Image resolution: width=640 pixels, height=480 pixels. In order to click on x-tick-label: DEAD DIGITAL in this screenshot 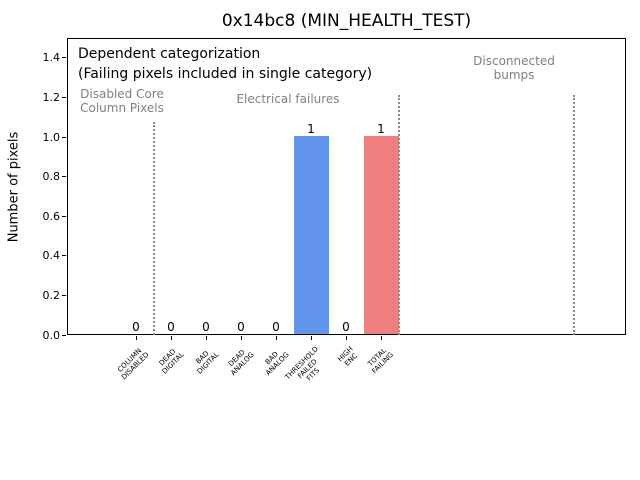, I will do `click(171, 361)`.